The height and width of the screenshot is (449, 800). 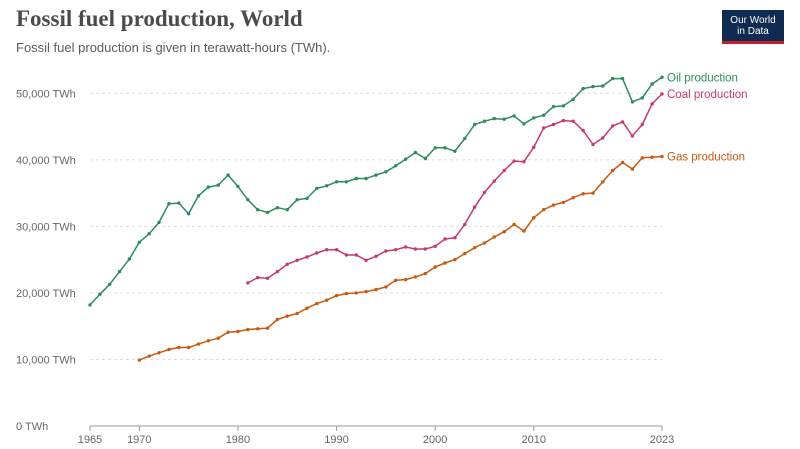 I want to click on logo-line-2: in Data, so click(x=753, y=31).